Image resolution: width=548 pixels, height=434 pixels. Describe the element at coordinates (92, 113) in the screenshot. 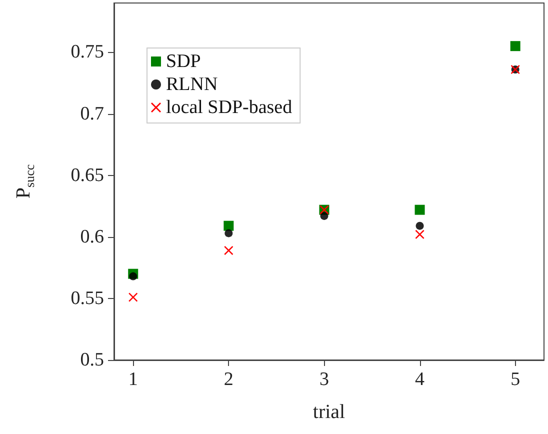

I see `y-tick-label: 0.7` at that location.